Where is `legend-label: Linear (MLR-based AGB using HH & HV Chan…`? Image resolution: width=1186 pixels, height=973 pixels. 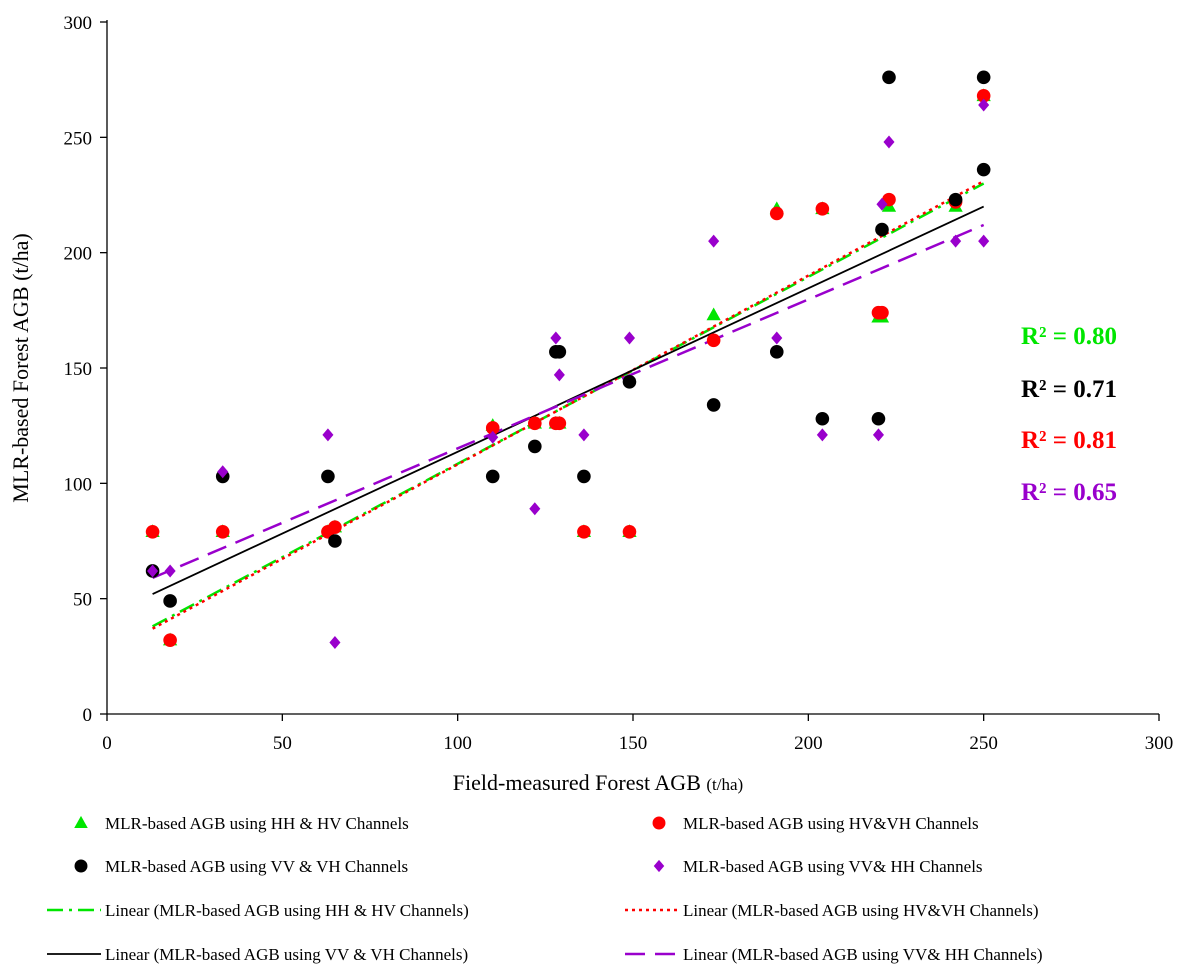 legend-label: Linear (MLR-based AGB using HH & HV Chan… is located at coordinates (287, 910).